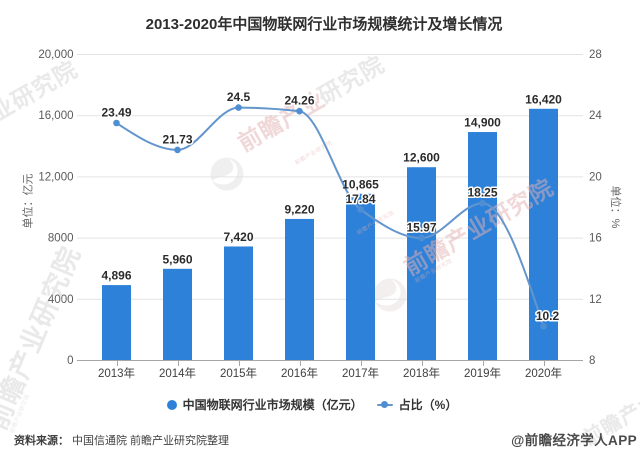 This screenshot has height=455, width=640. What do you see at coordinates (55, 208) in the screenshot?
I see `left-axis-labels: 0 4000 8000 12,000 16,000 20,000` at bounding box center [55, 208].